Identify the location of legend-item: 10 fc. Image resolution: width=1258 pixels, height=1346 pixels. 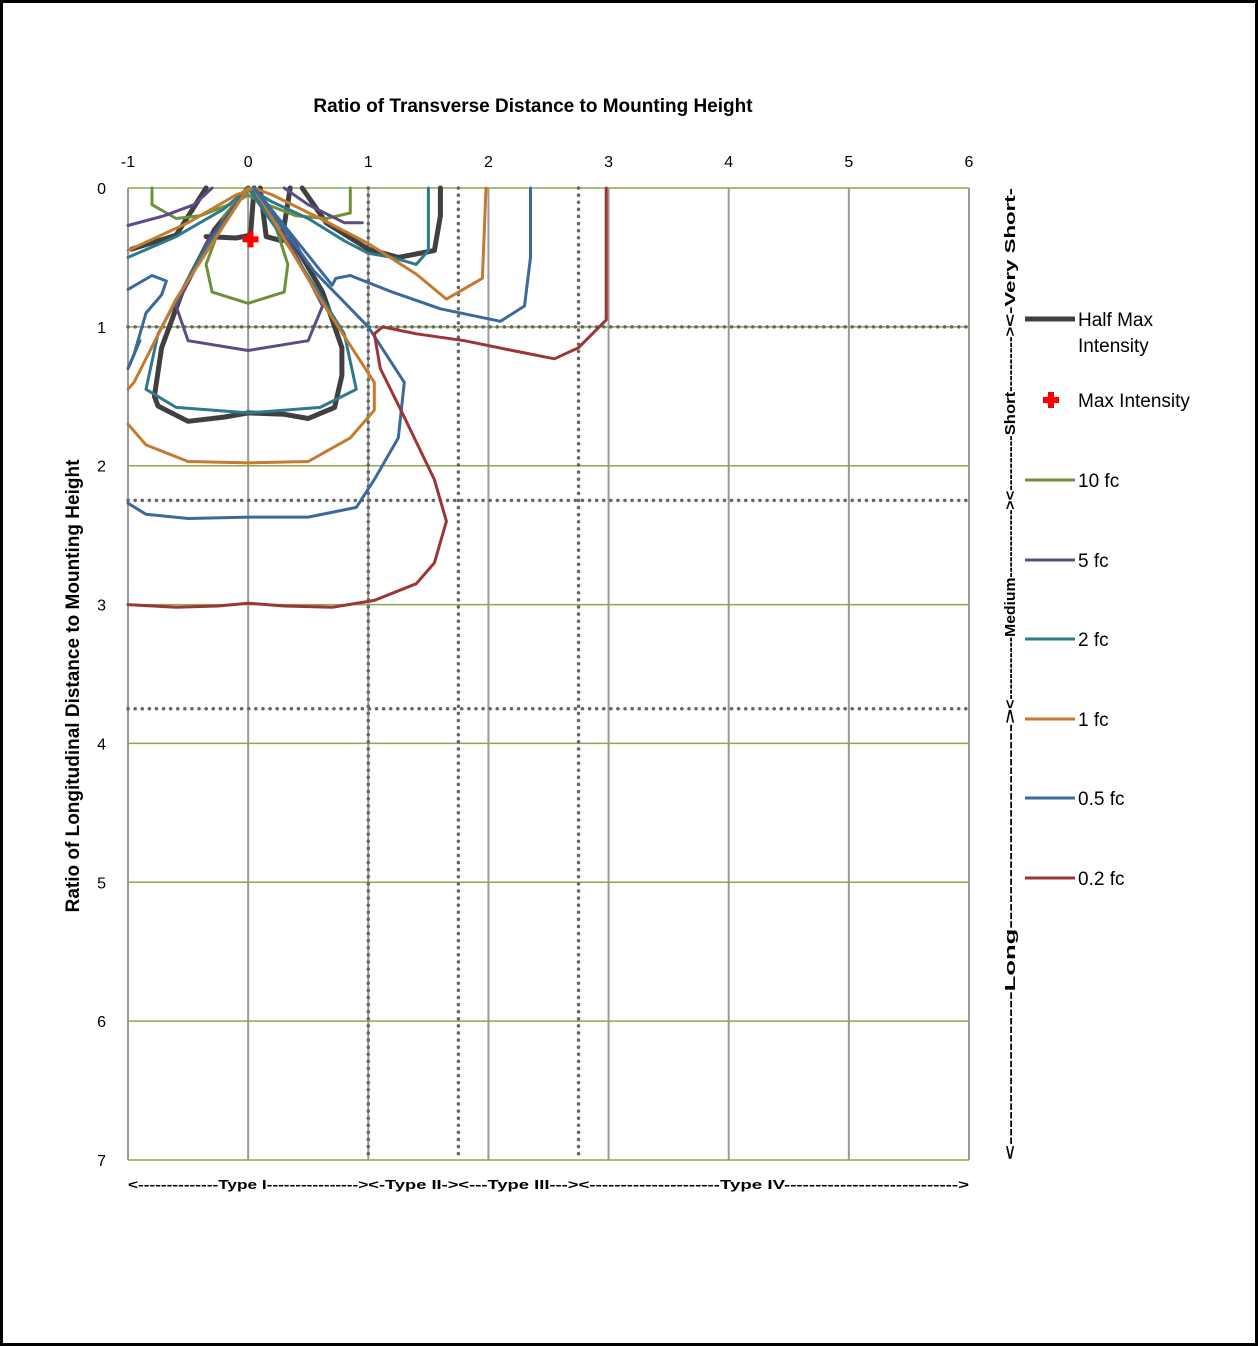
(1072, 481).